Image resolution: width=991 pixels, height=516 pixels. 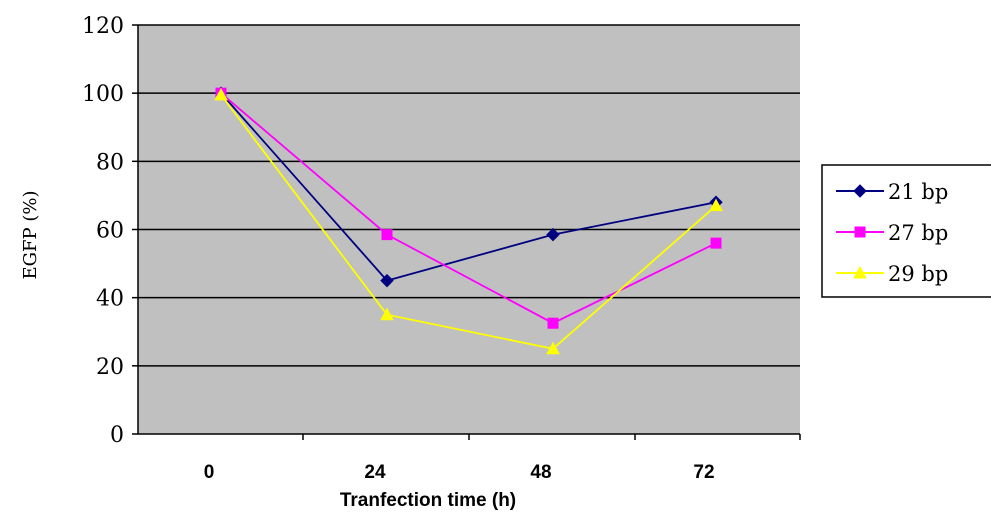 What do you see at coordinates (540, 472) in the screenshot?
I see `x-tick-label: 48` at bounding box center [540, 472].